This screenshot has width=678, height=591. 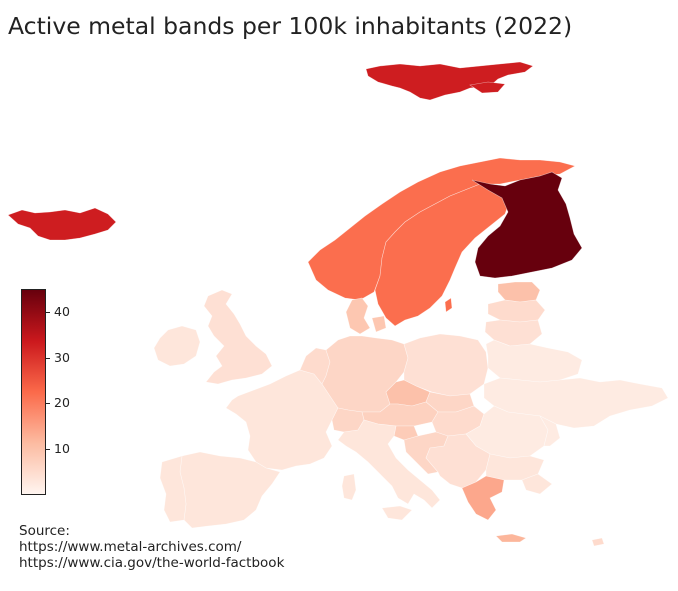 I want to click on region-latvia, so click(x=516, y=311).